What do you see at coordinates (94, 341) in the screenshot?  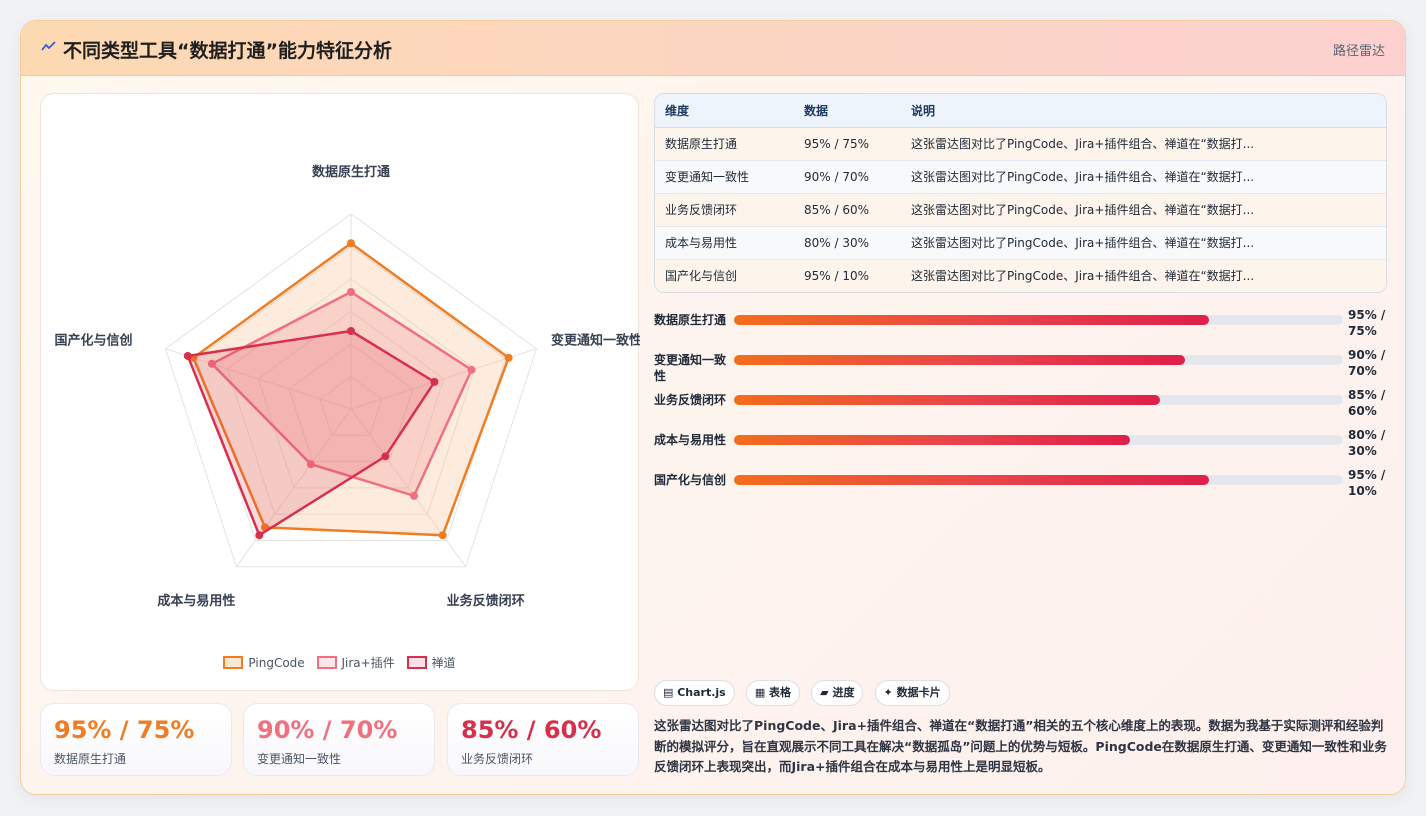 I see `radar-axis-label: 国产化与信创` at bounding box center [94, 341].